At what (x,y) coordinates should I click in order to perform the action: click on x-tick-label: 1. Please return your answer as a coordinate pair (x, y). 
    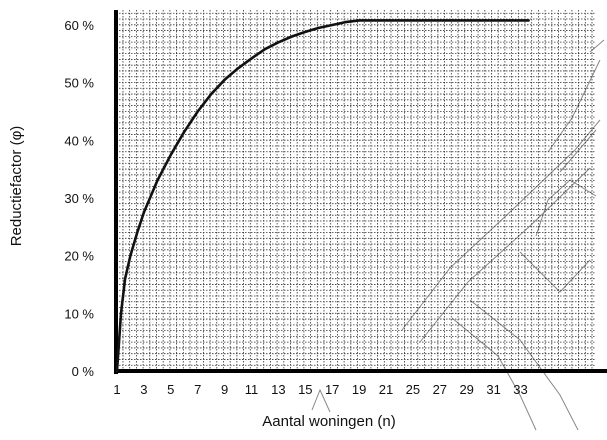
    Looking at the image, I should click on (116, 389).